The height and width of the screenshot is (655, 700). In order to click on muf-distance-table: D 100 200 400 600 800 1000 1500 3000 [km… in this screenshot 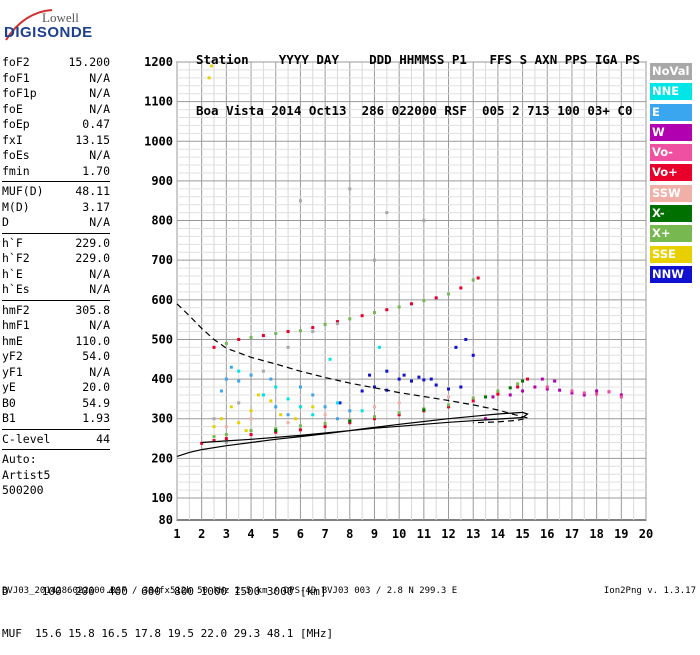, I will do `click(167, 606)`.